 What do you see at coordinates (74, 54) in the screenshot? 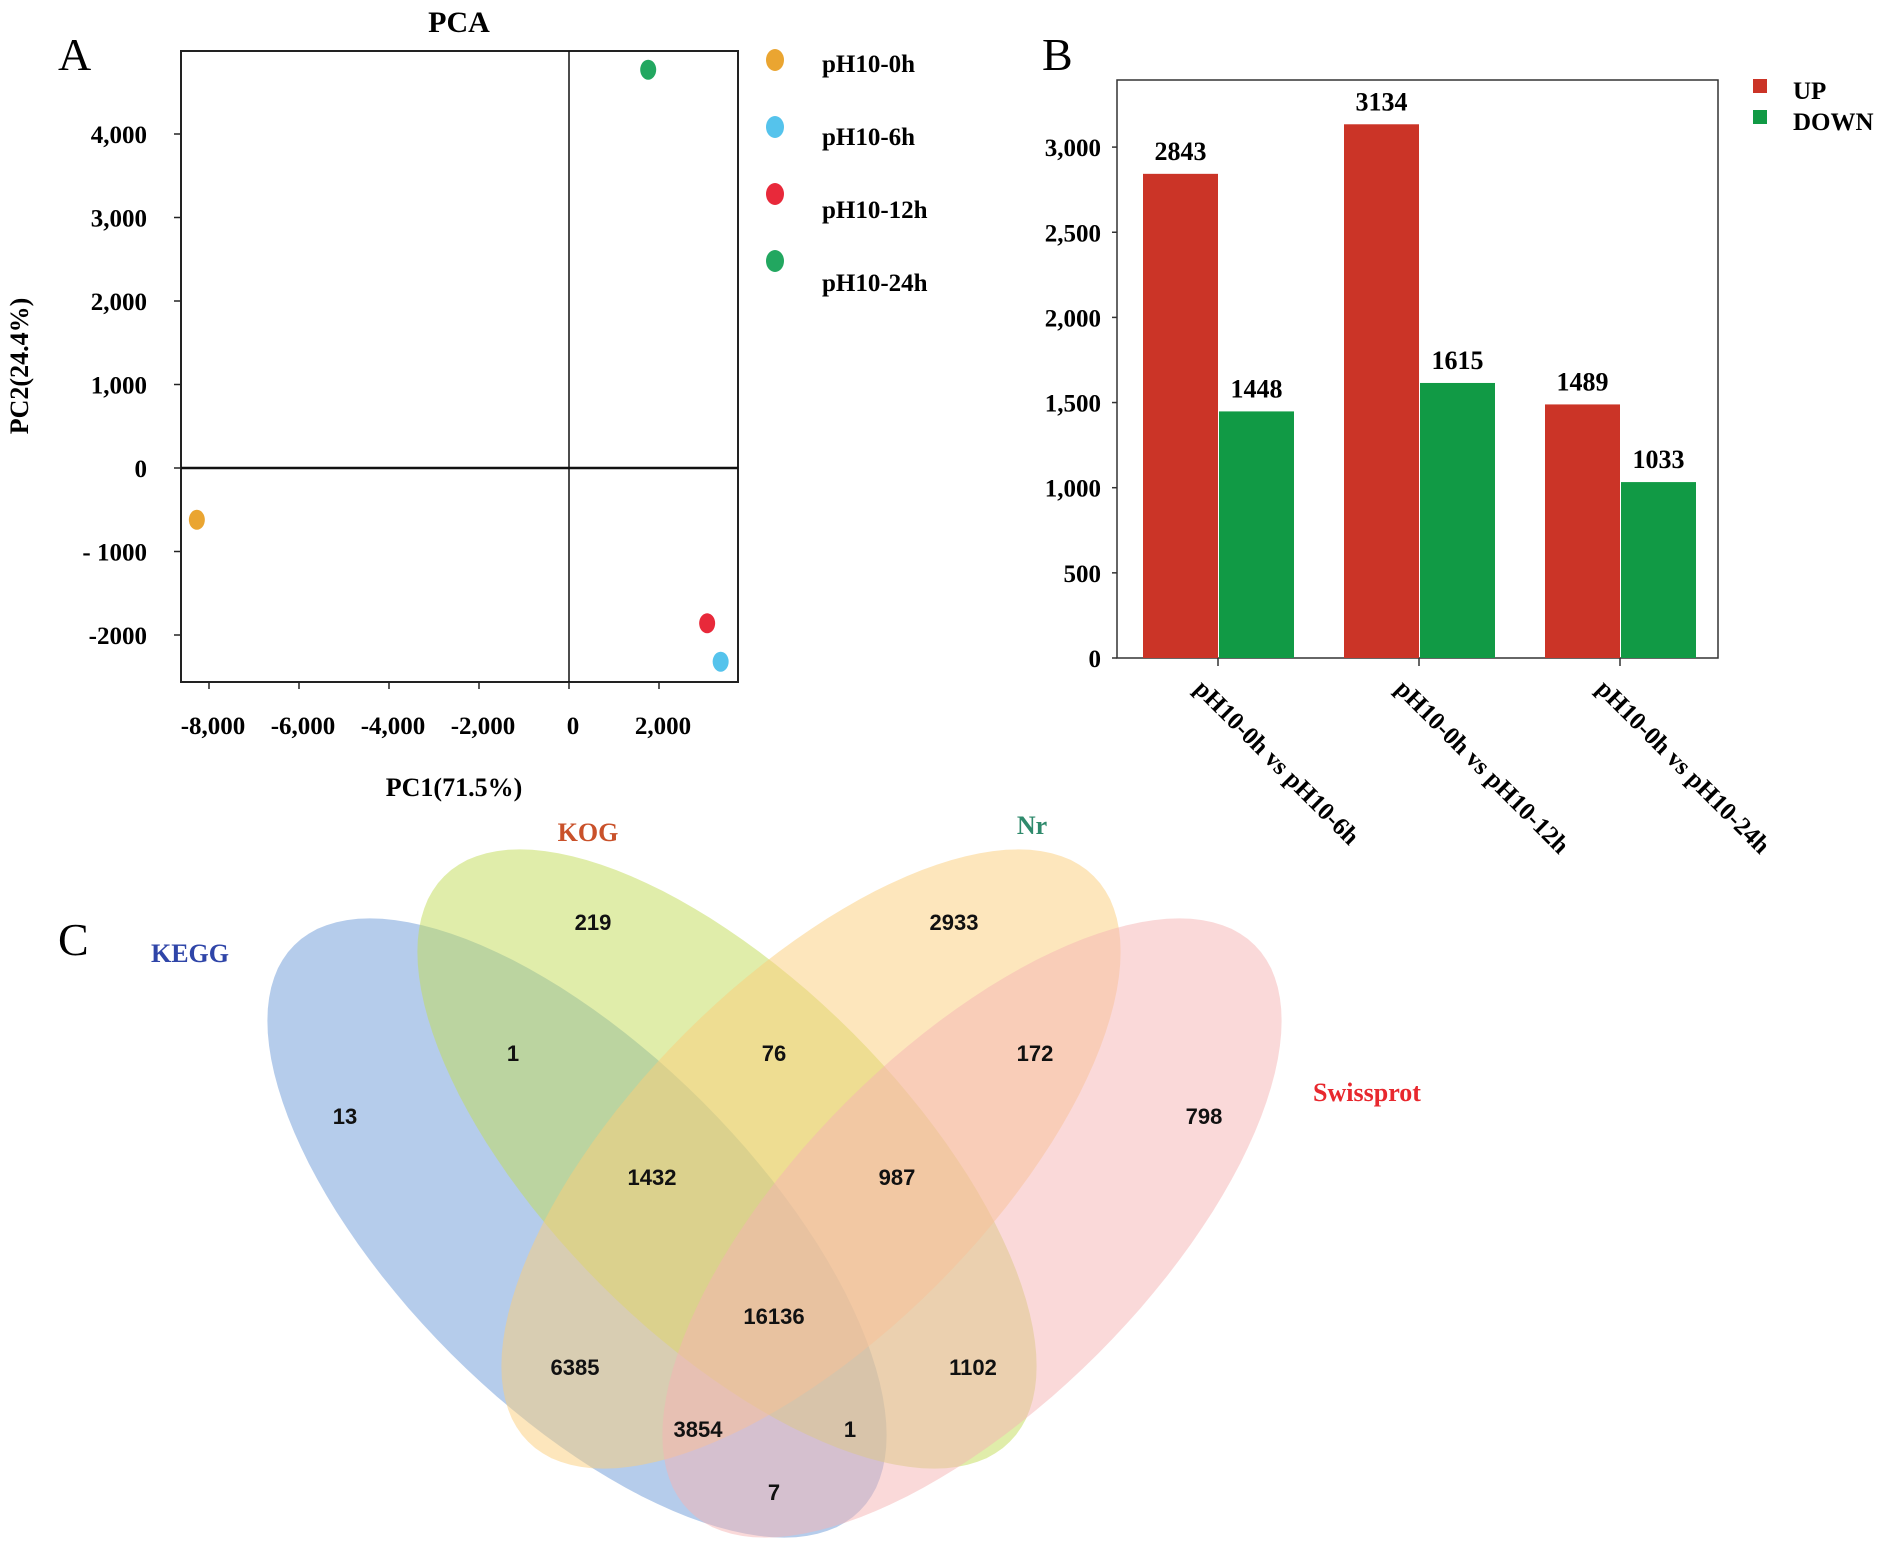
I see `panel-label-a: A` at bounding box center [74, 54].